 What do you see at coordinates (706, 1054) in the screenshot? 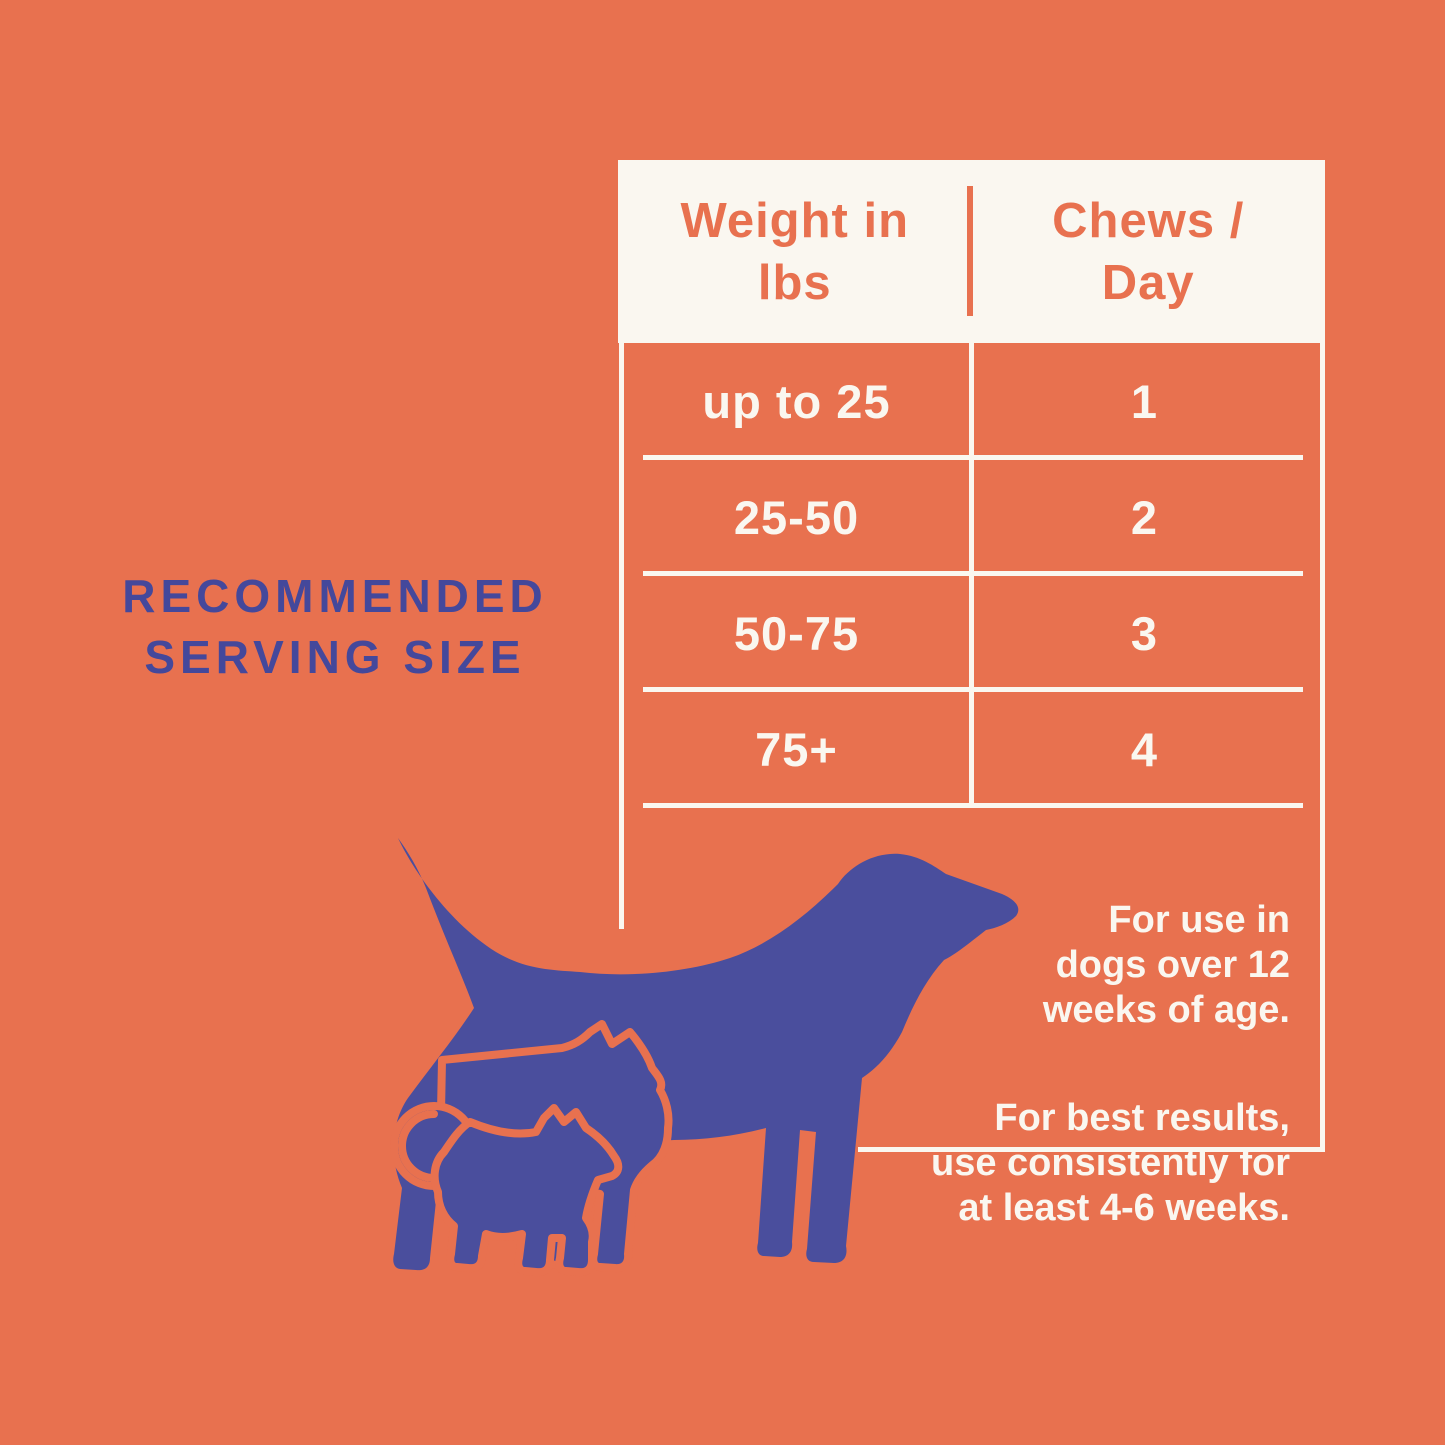
I see `large-dog-icon` at bounding box center [706, 1054].